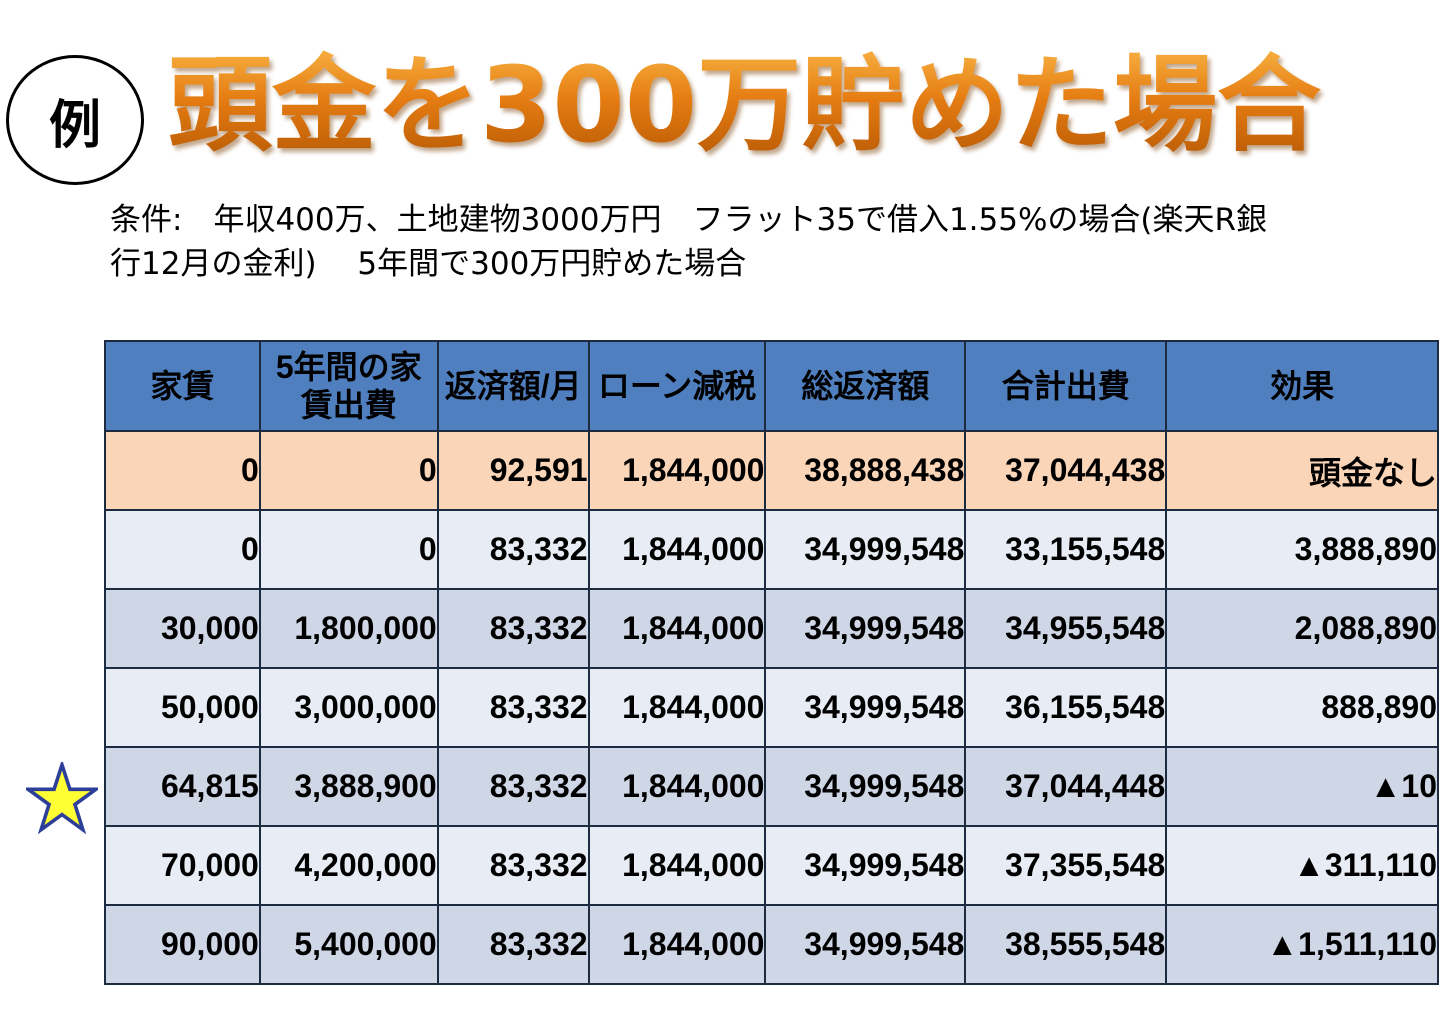  Describe the element at coordinates (865, 386) in the screenshot. I see `header-total-repayment: 総返済額` at that location.